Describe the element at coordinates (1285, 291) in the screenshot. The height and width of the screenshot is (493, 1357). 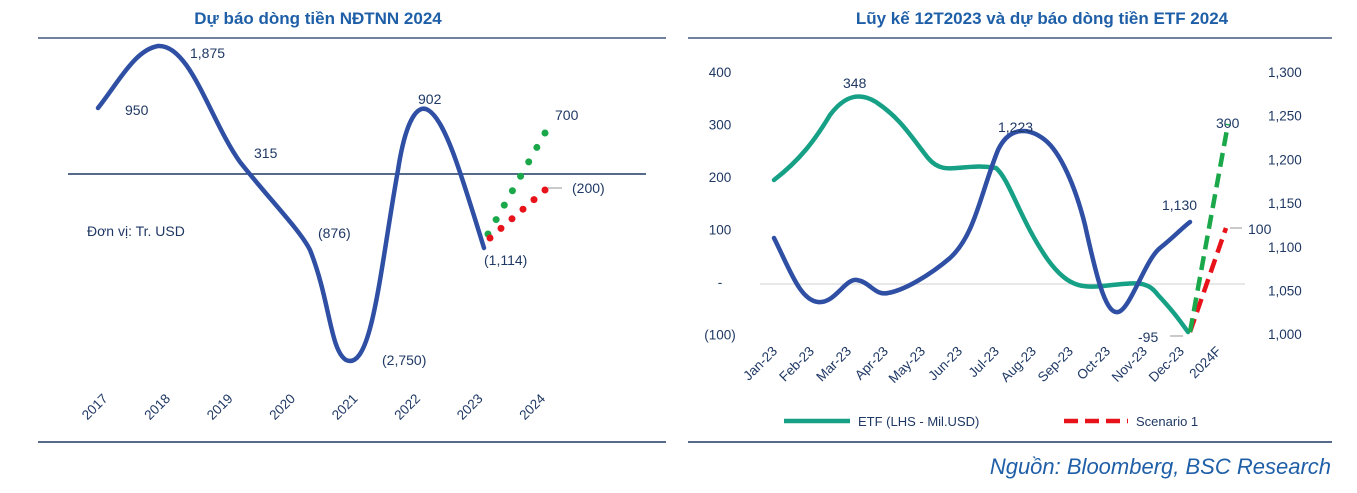
I see `y-right-tick: 1,050` at that location.